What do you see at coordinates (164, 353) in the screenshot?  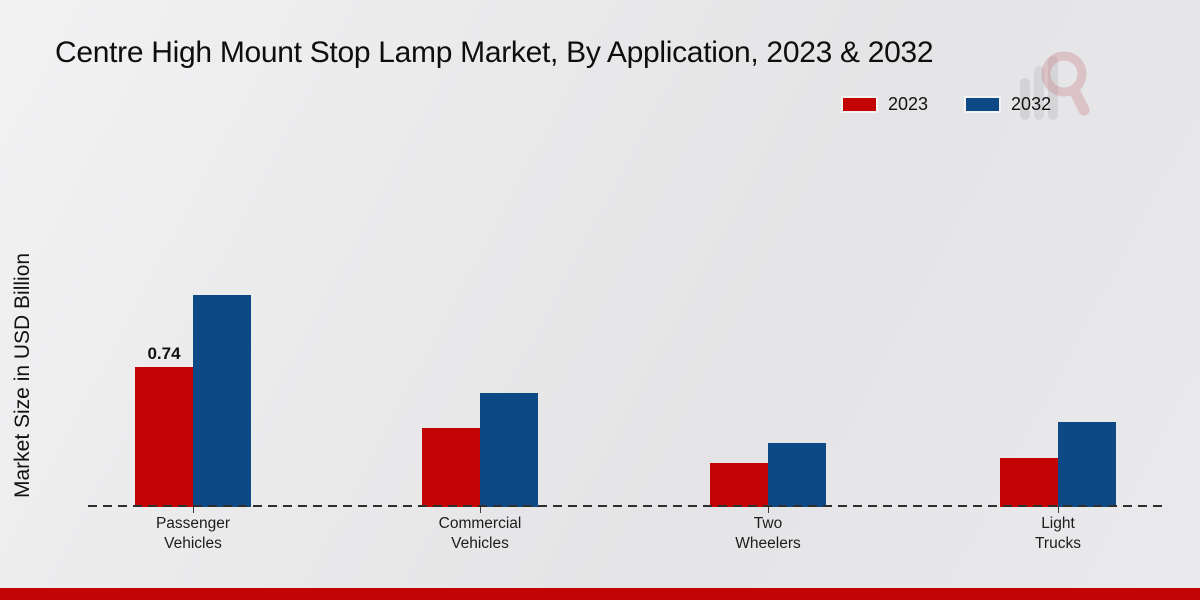 I see `data-label-2023-passenger-vehicles: 0.74` at bounding box center [164, 353].